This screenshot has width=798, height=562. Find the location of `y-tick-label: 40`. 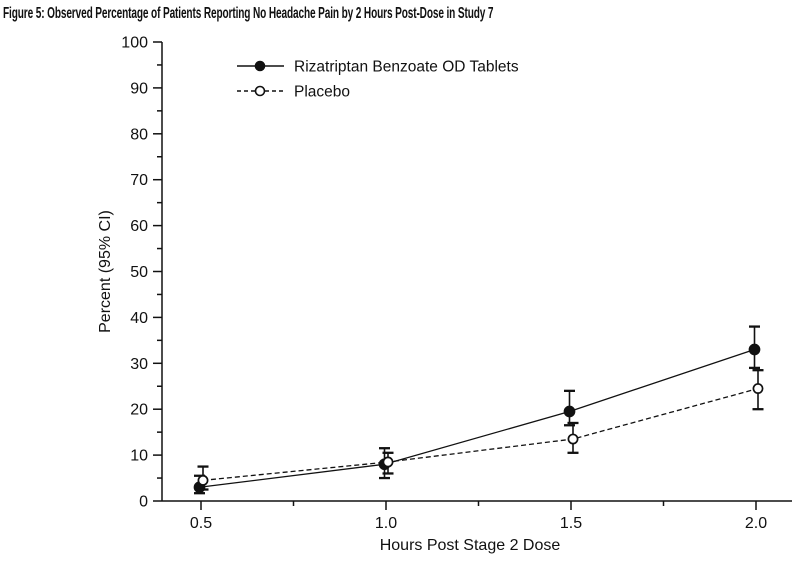

y-tick-label: 40 is located at coordinates (139, 318).